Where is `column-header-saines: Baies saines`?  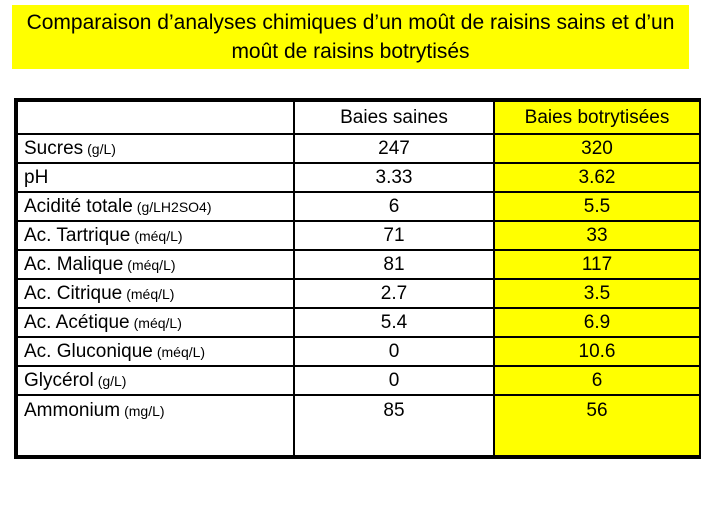
column-header-saines: Baies saines is located at coordinates (394, 117).